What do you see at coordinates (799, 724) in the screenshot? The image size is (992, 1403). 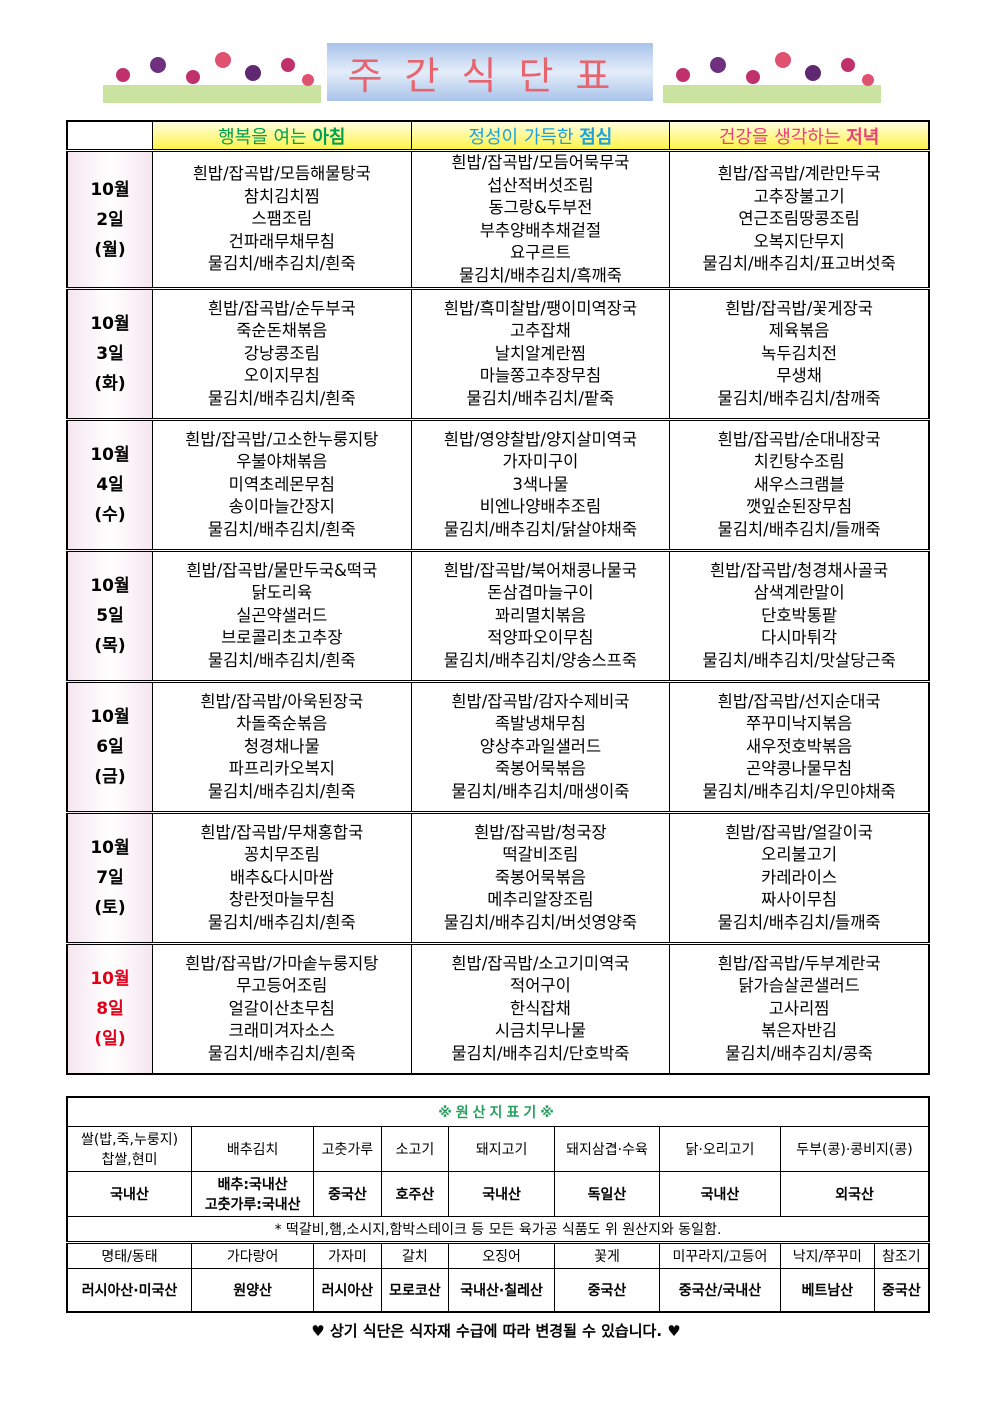 I see `menu-item: 쭈꾸미낙지볶음` at bounding box center [799, 724].